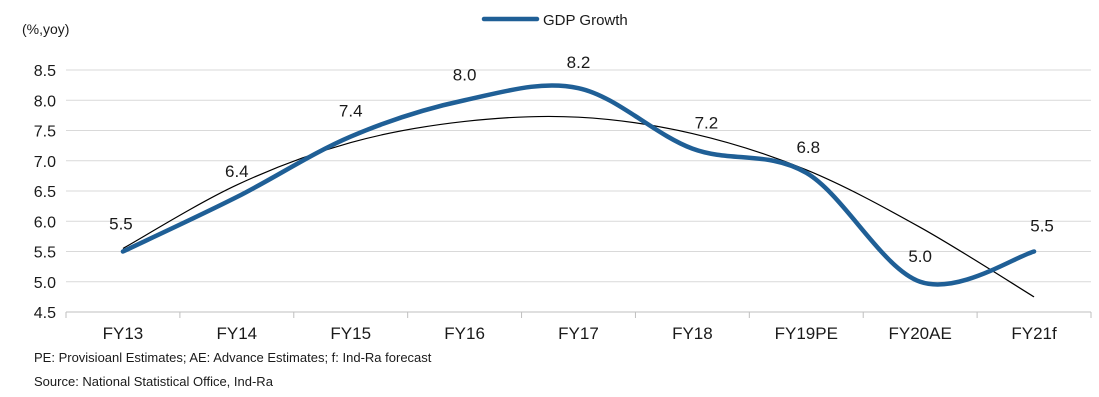  What do you see at coordinates (806, 333) in the screenshot?
I see `x-tick-label: FY19PE` at bounding box center [806, 333].